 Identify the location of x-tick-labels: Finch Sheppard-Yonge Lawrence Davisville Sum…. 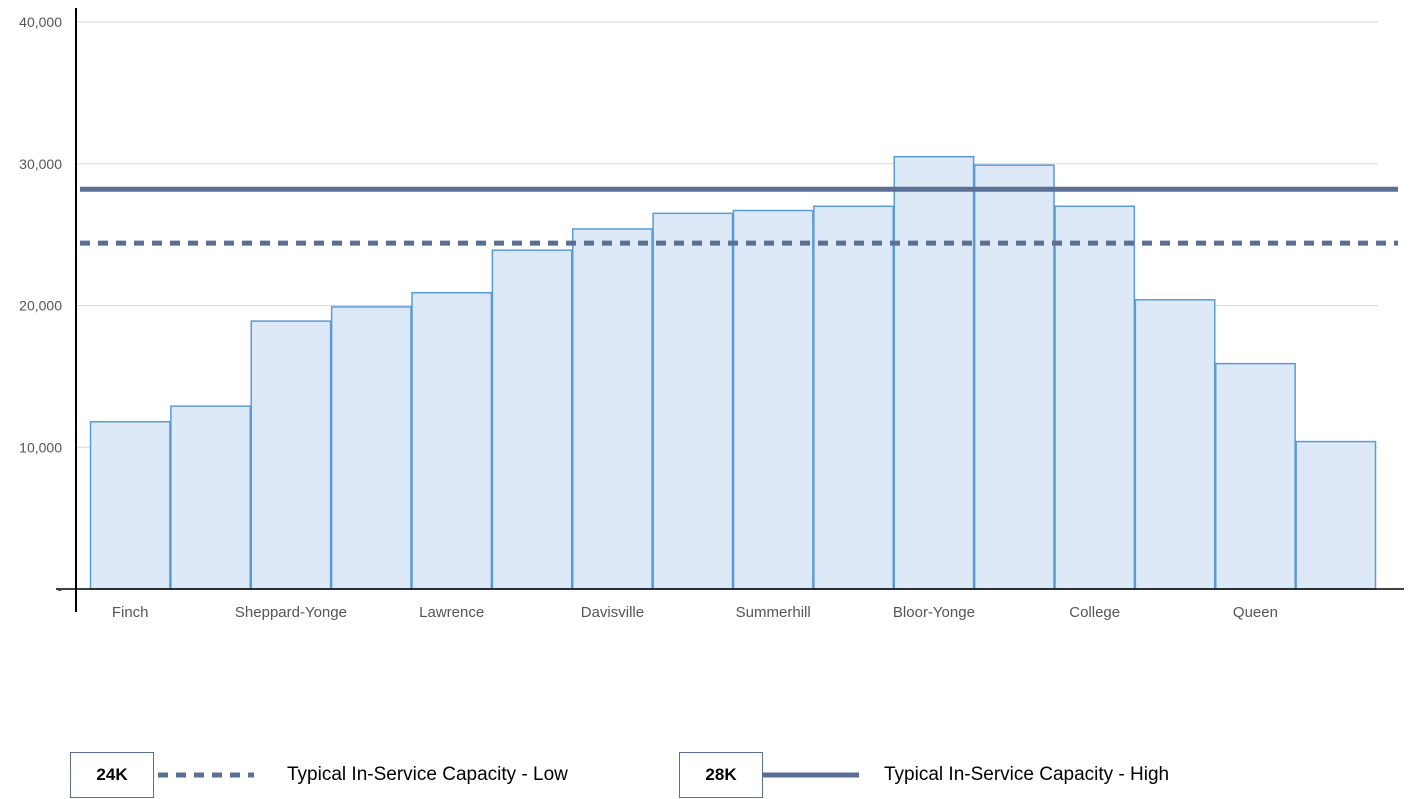
(695, 612).